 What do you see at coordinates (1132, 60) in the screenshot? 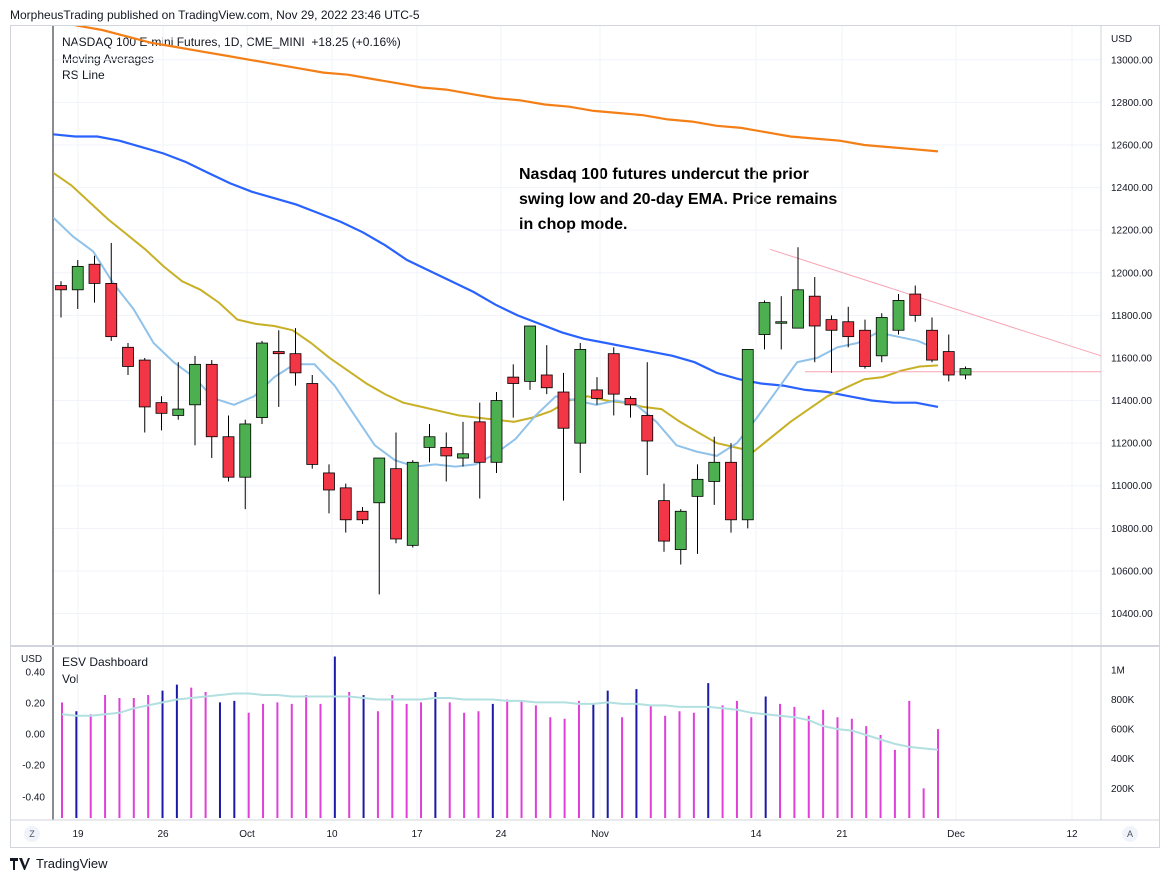
I see `price-tick-label: 13000.00` at bounding box center [1132, 60].